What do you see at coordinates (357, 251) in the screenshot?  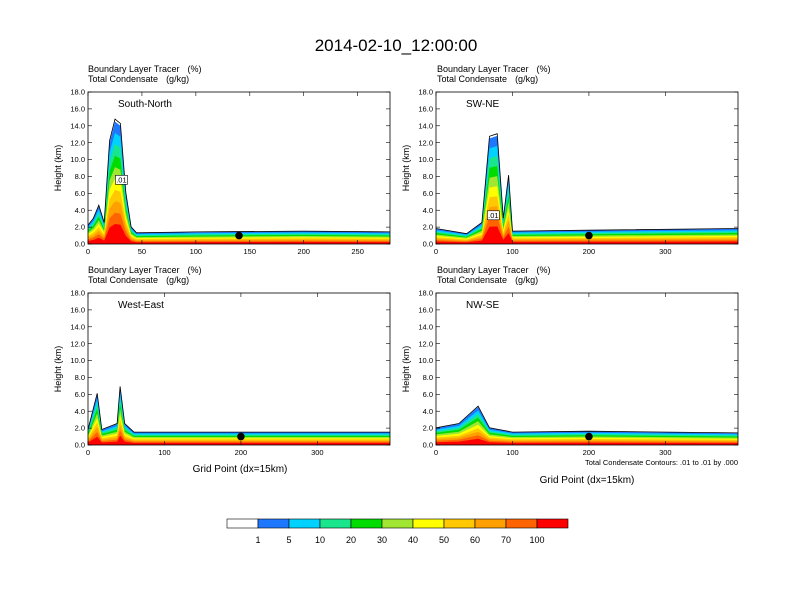 I see `x-tick-label: 250` at bounding box center [357, 251].